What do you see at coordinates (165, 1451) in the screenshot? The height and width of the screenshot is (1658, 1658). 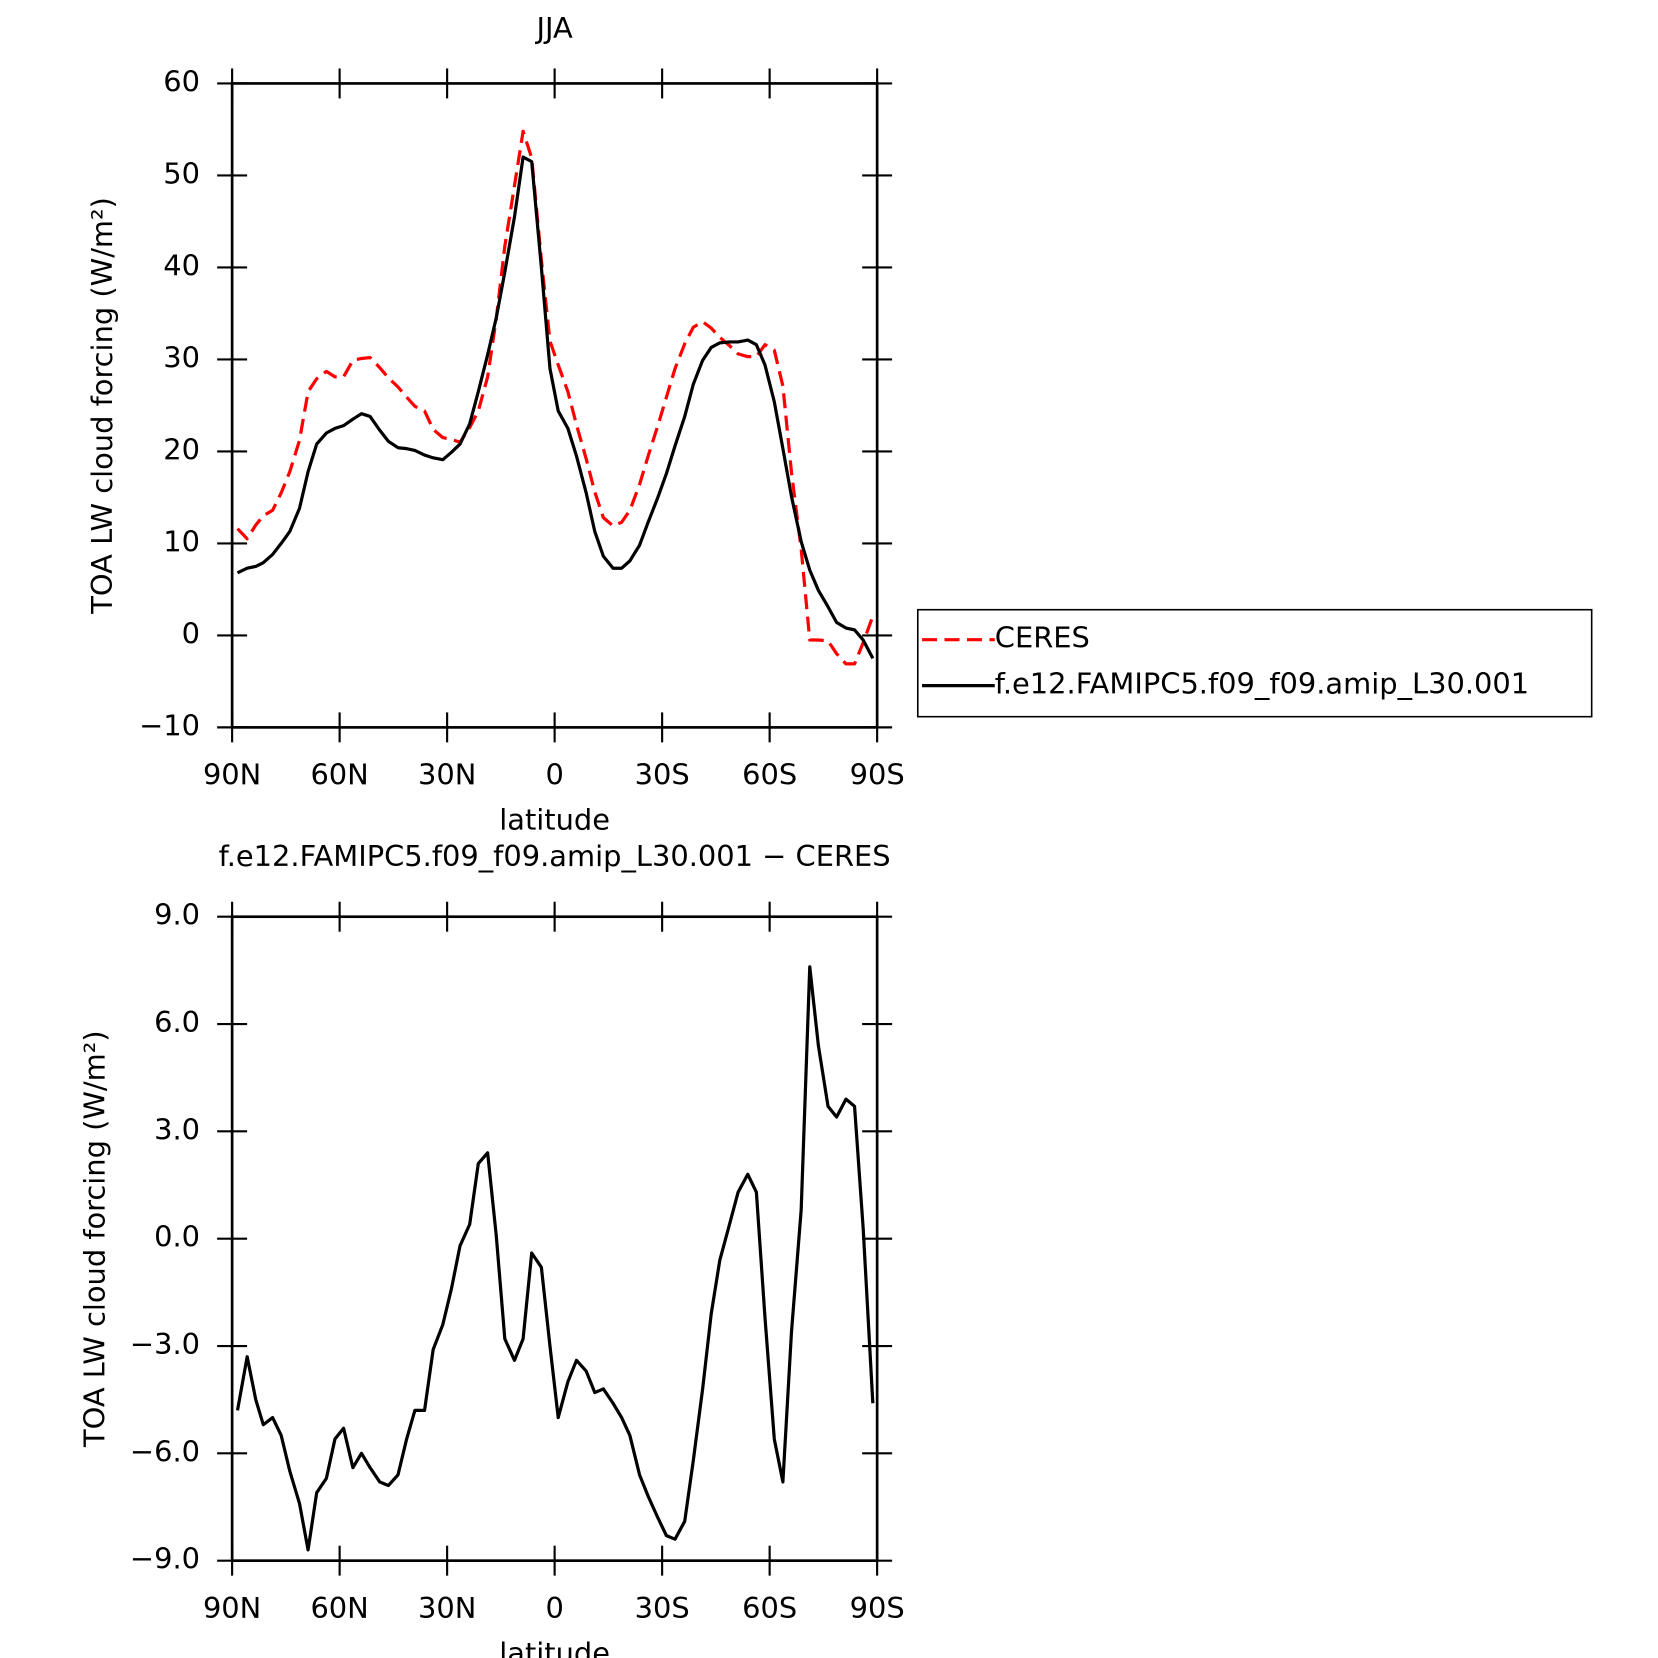 I see `y-tick-label: −6.0` at bounding box center [165, 1451].